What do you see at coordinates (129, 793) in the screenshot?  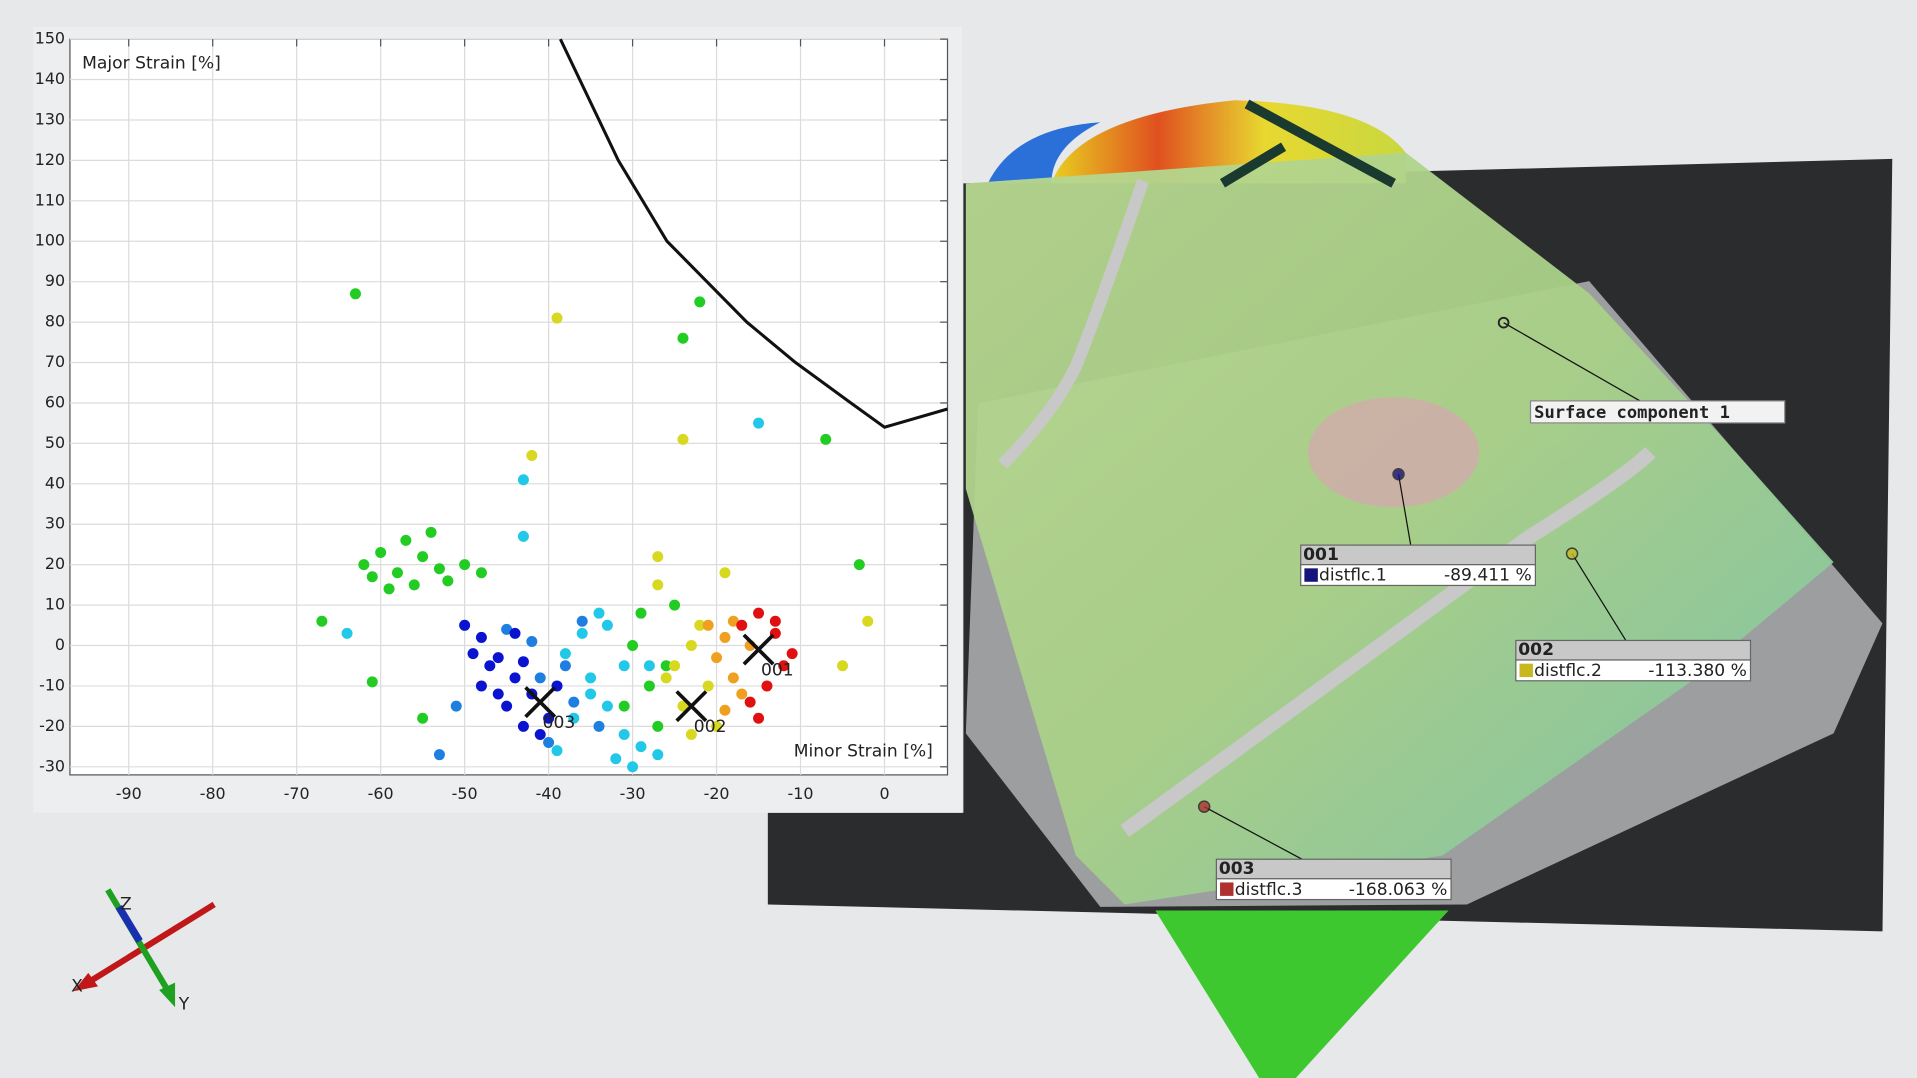 I see `x-tick-label: -90` at bounding box center [129, 793].